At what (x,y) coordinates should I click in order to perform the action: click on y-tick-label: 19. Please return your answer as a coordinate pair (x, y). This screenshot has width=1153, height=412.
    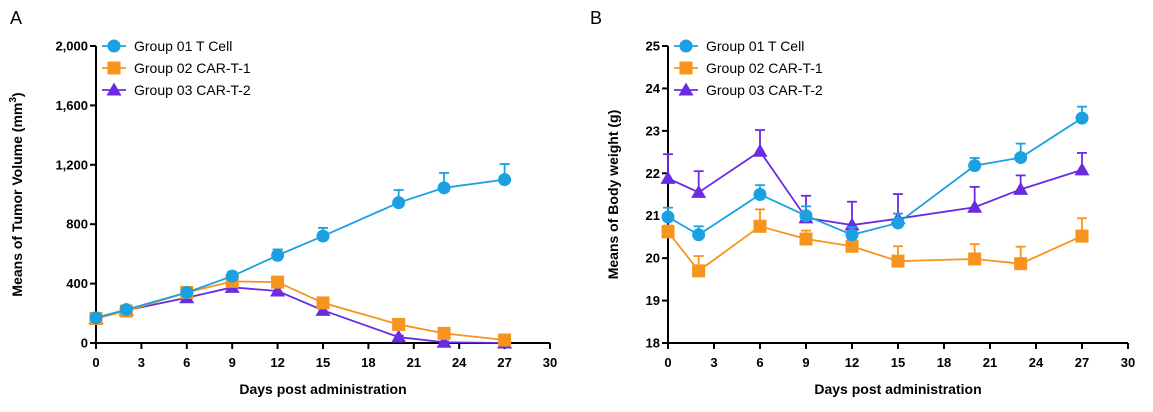
    Looking at the image, I should click on (653, 300).